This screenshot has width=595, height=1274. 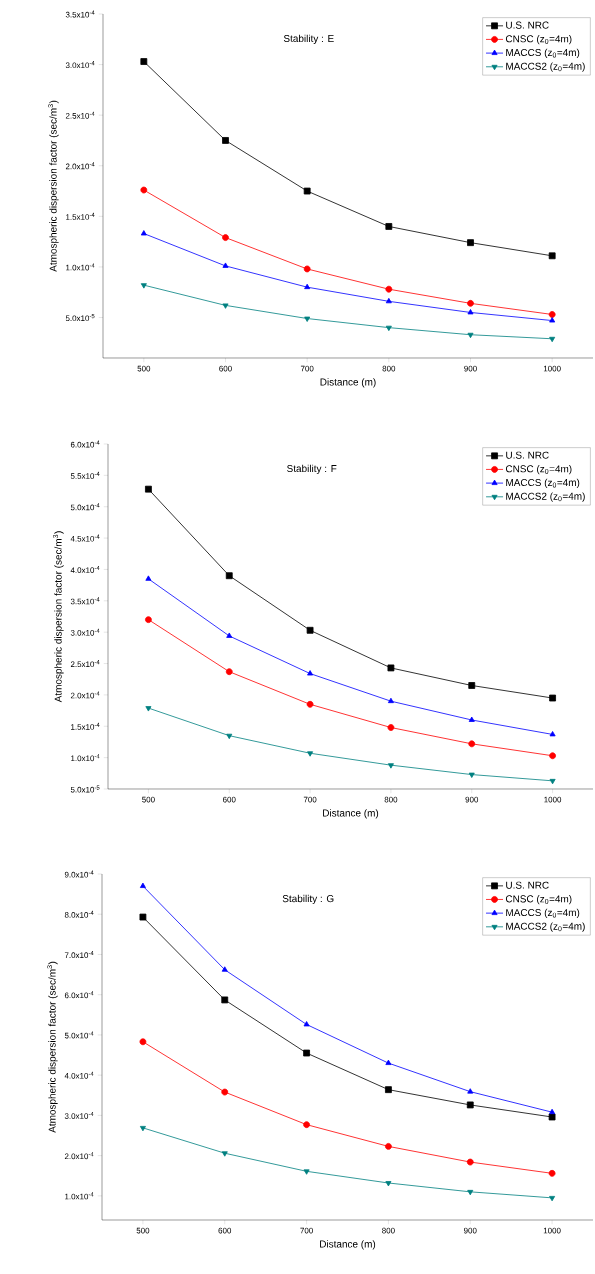 What do you see at coordinates (308, 39) in the screenshot?
I see `annotation: Stability : E` at bounding box center [308, 39].